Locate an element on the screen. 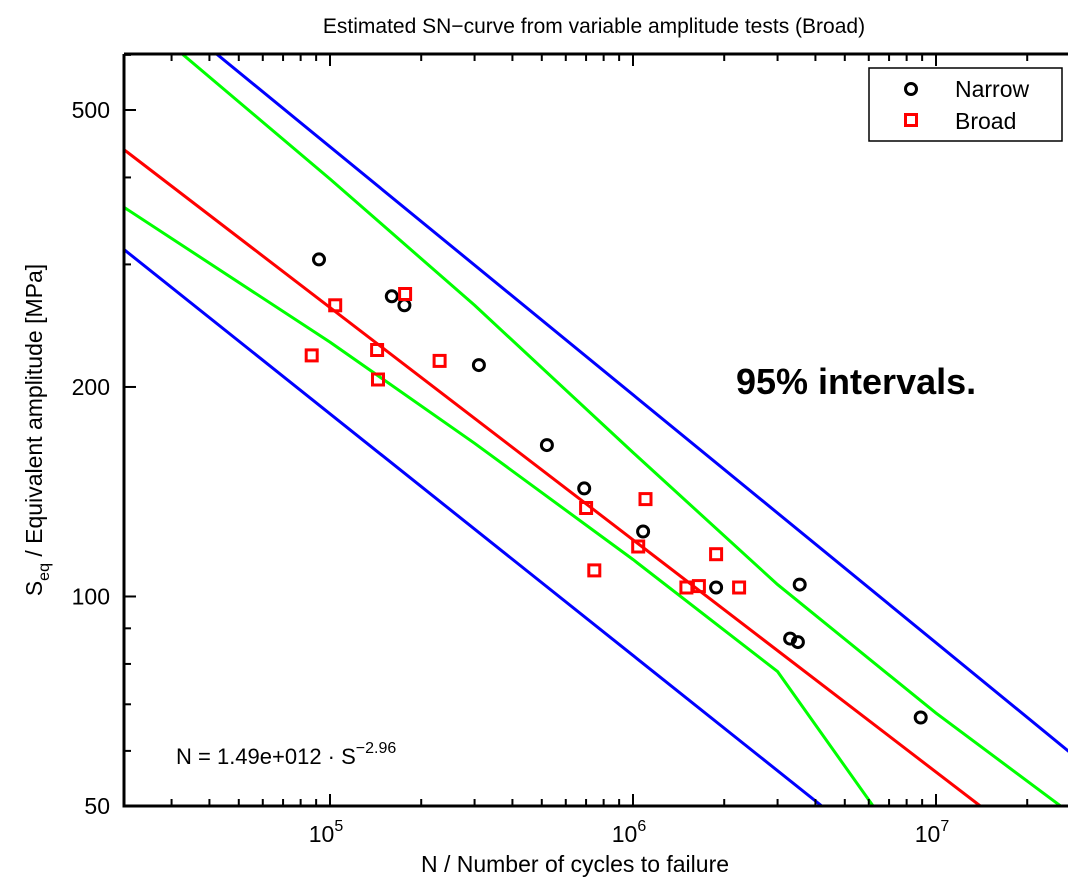 This screenshot has width=1068, height=887. y-tick-label: 500 is located at coordinates (91, 110).